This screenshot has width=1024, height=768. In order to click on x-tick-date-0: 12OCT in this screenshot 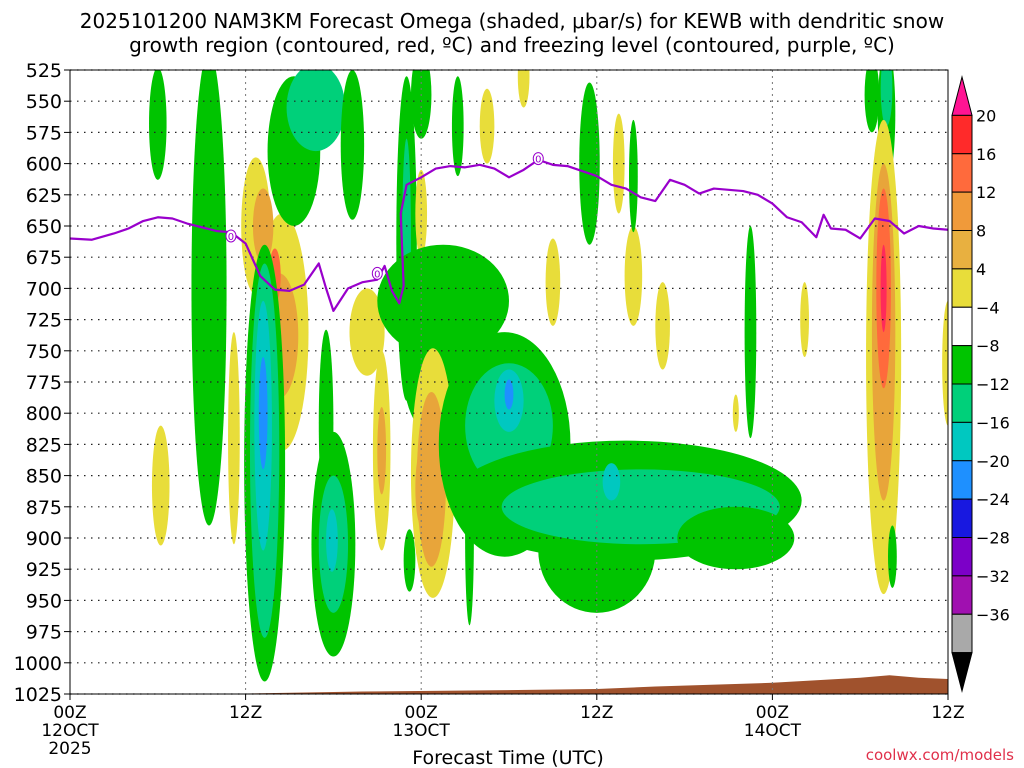, I will do `click(70, 731)`.